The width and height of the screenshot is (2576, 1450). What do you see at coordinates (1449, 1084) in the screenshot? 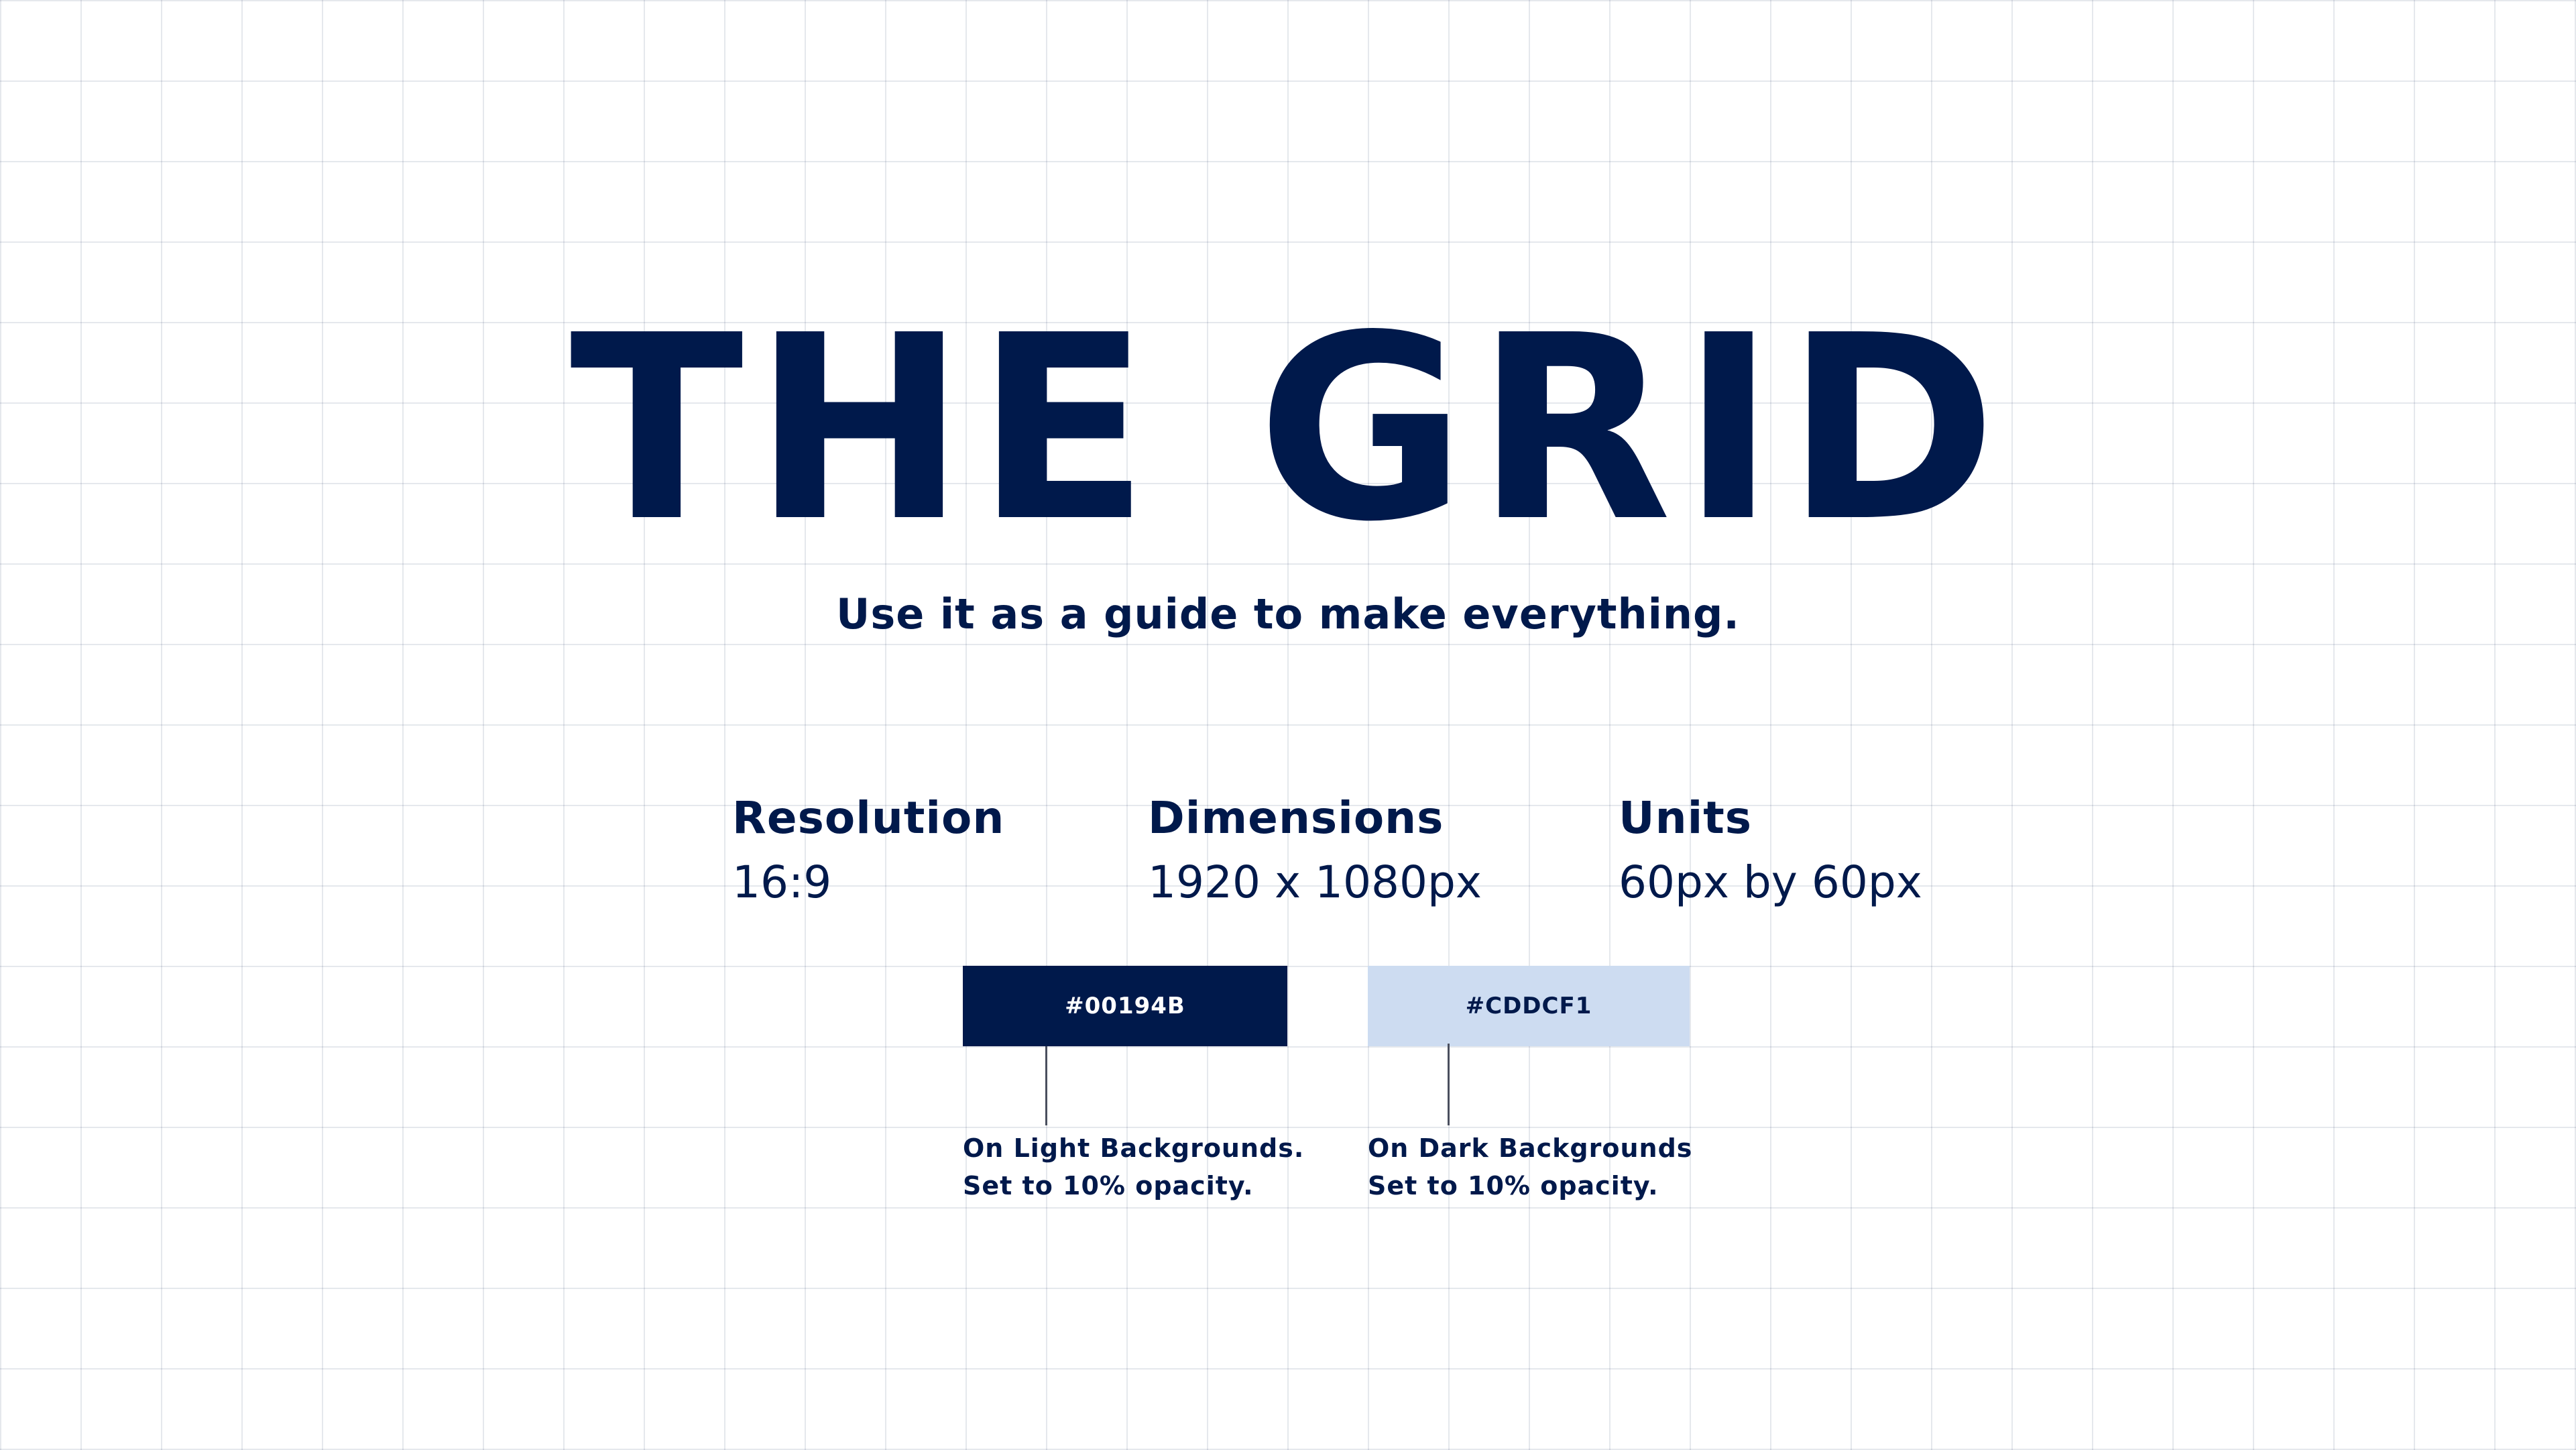
I see `connector-line-light` at bounding box center [1449, 1084].